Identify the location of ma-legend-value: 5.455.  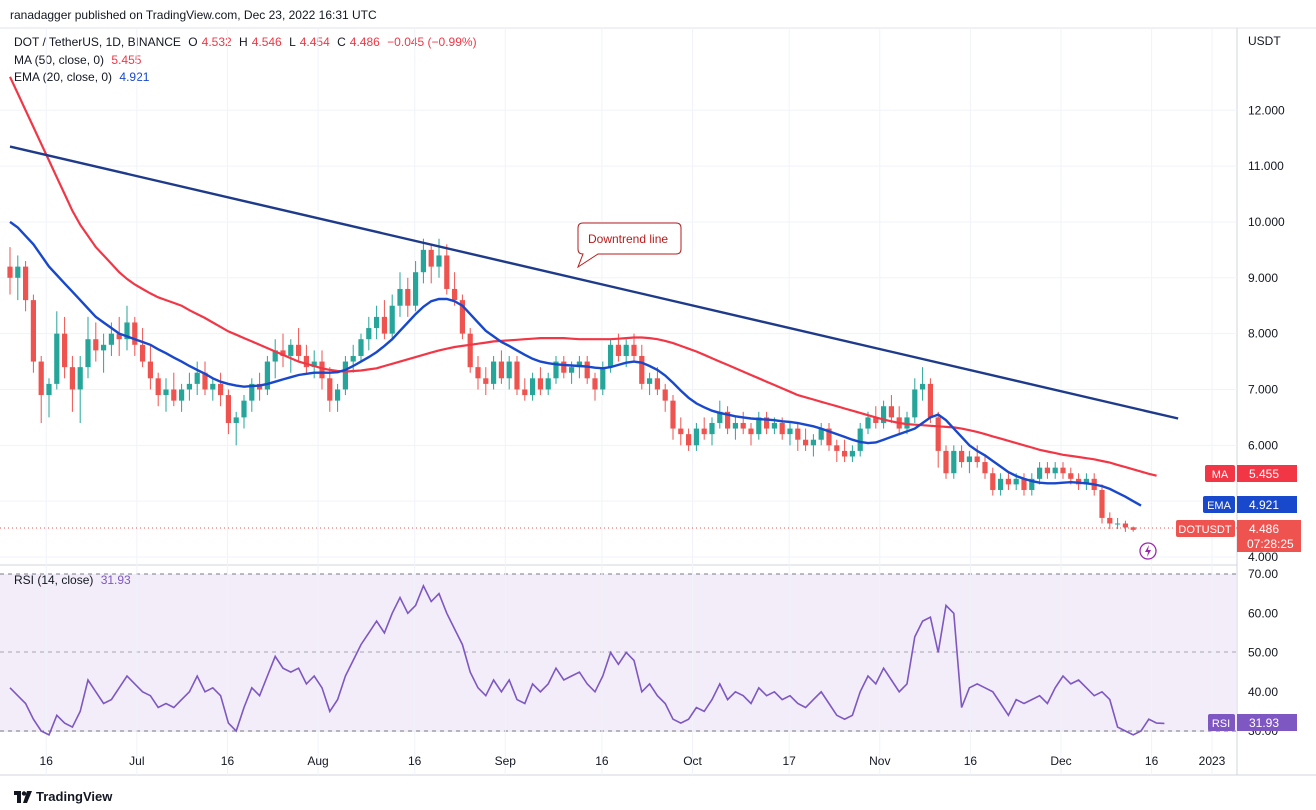
(126, 60).